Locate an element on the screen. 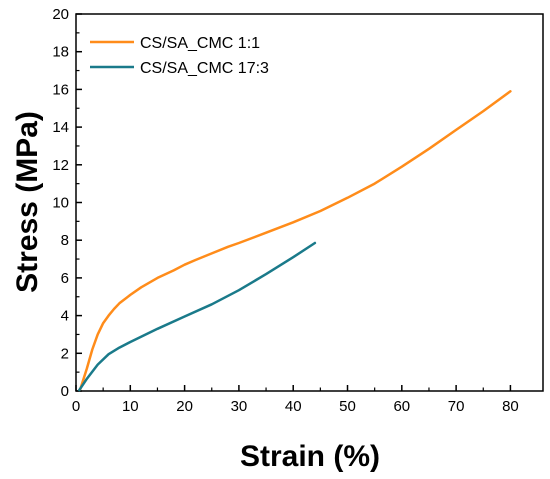 Image resolution: width=550 pixels, height=479 pixels. y-tick-label: 4 is located at coordinates (65, 316).